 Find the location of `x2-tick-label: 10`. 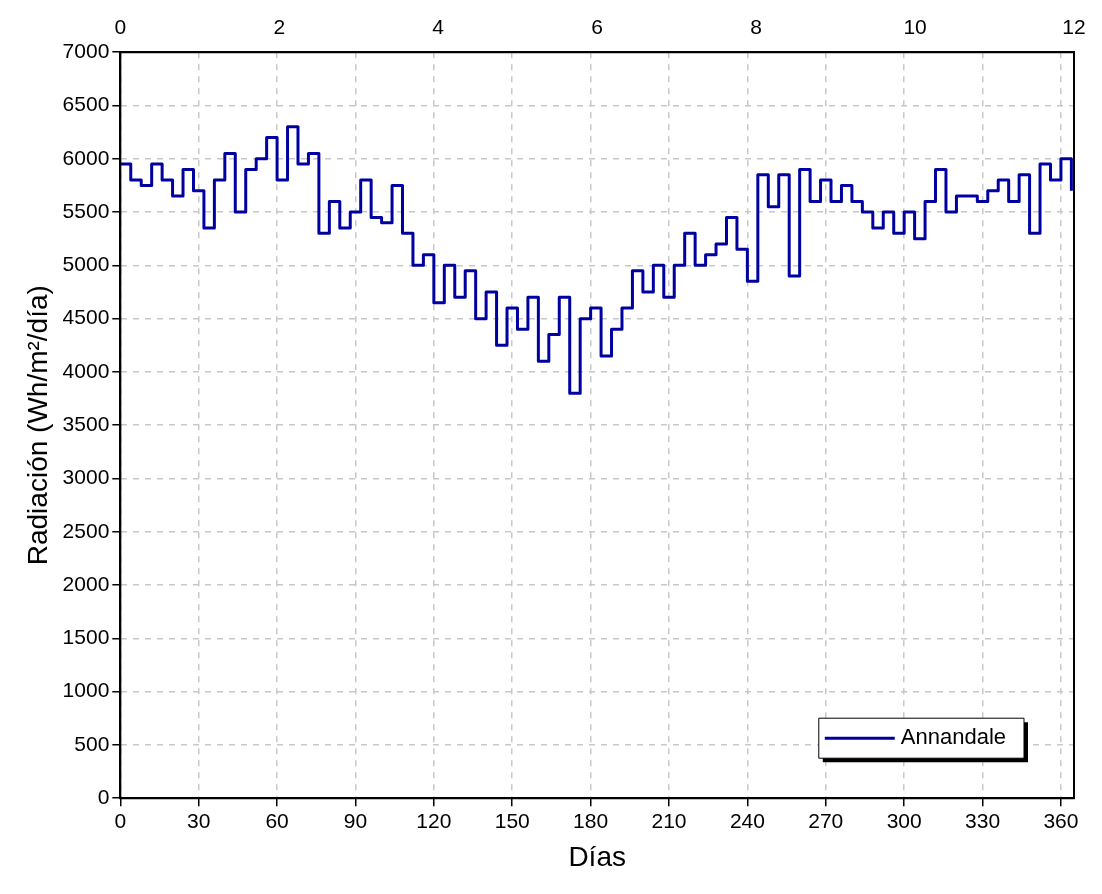

x2-tick-label: 10 is located at coordinates (915, 27).